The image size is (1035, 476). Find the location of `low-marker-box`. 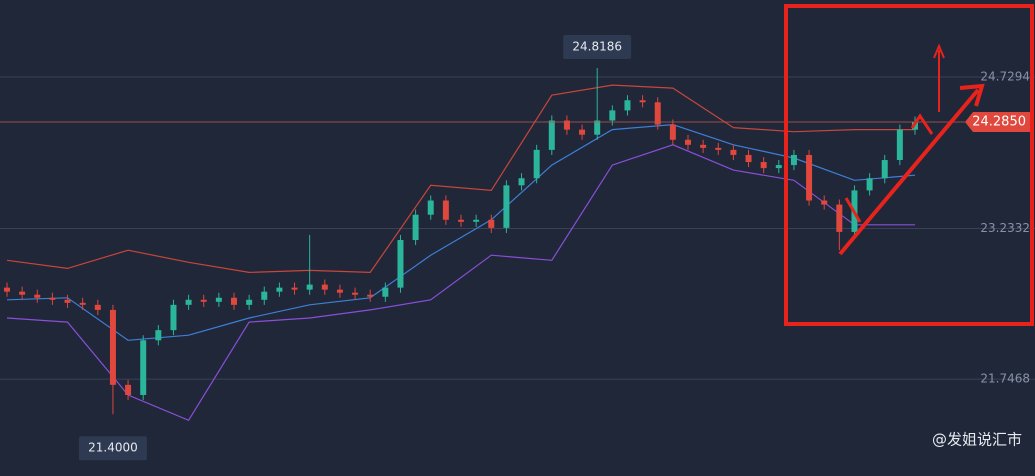

low-marker-box is located at coordinates (112, 448).